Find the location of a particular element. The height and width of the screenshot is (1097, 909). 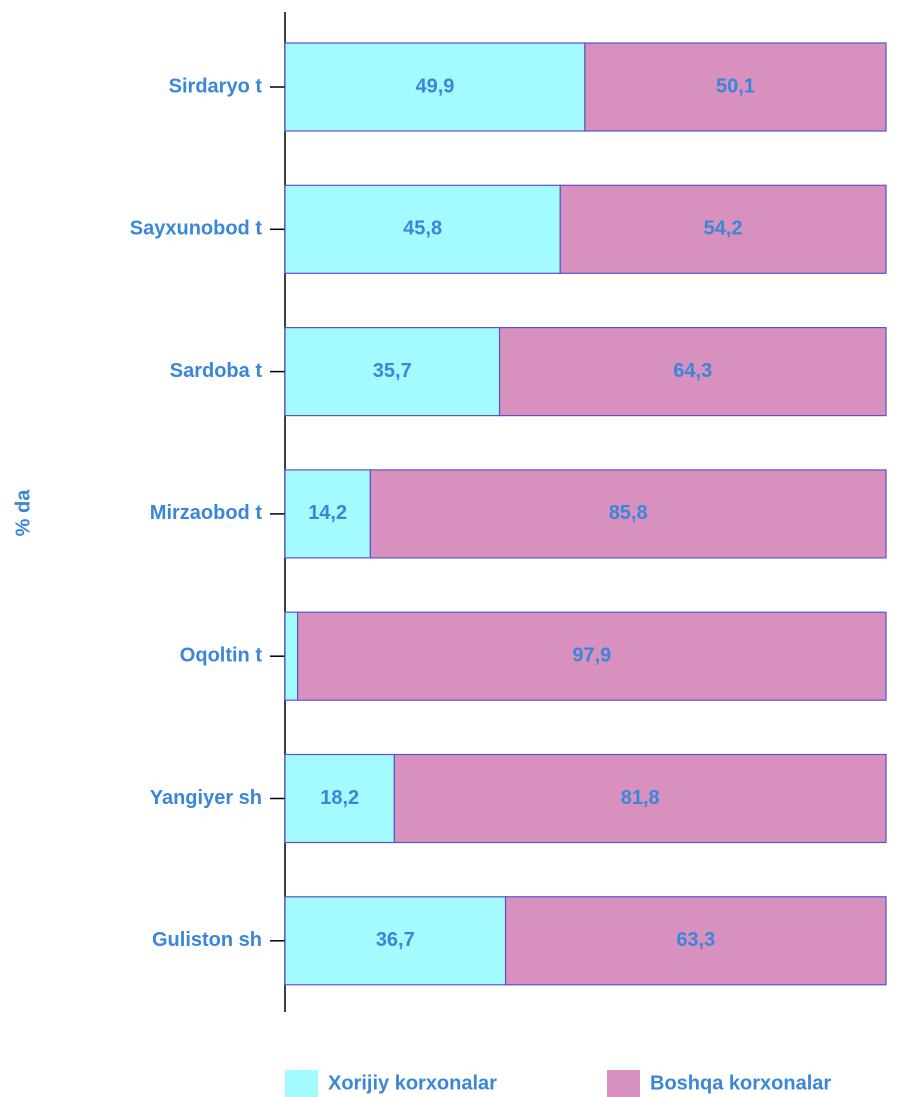

data-label: 97,9 is located at coordinates (591, 655).